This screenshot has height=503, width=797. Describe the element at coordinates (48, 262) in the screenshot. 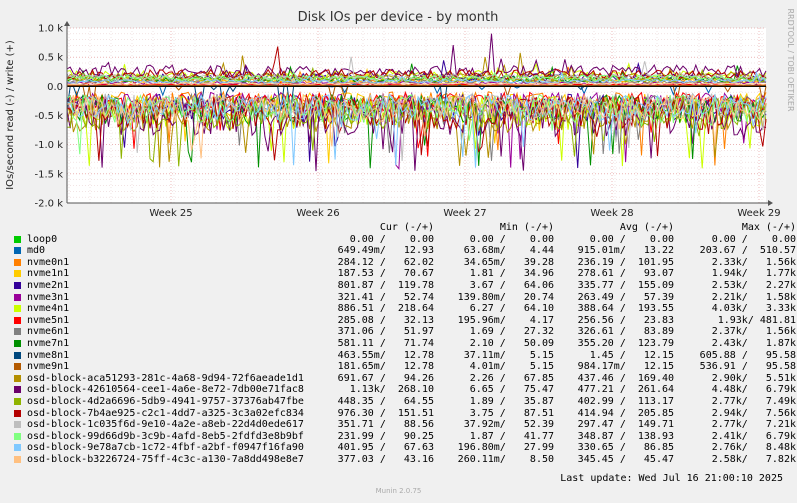

I see `legend-name: nvme0n1` at that location.